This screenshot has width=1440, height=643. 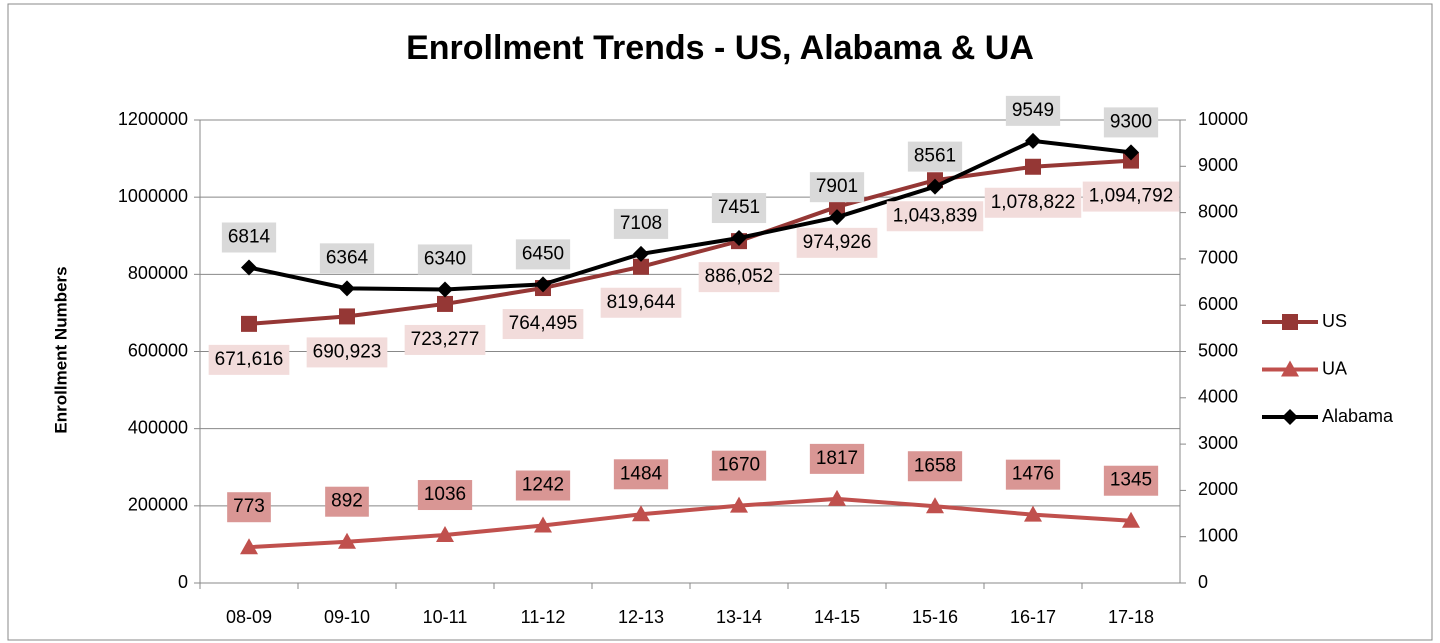 I want to click on series-line, so click(x=690, y=523).